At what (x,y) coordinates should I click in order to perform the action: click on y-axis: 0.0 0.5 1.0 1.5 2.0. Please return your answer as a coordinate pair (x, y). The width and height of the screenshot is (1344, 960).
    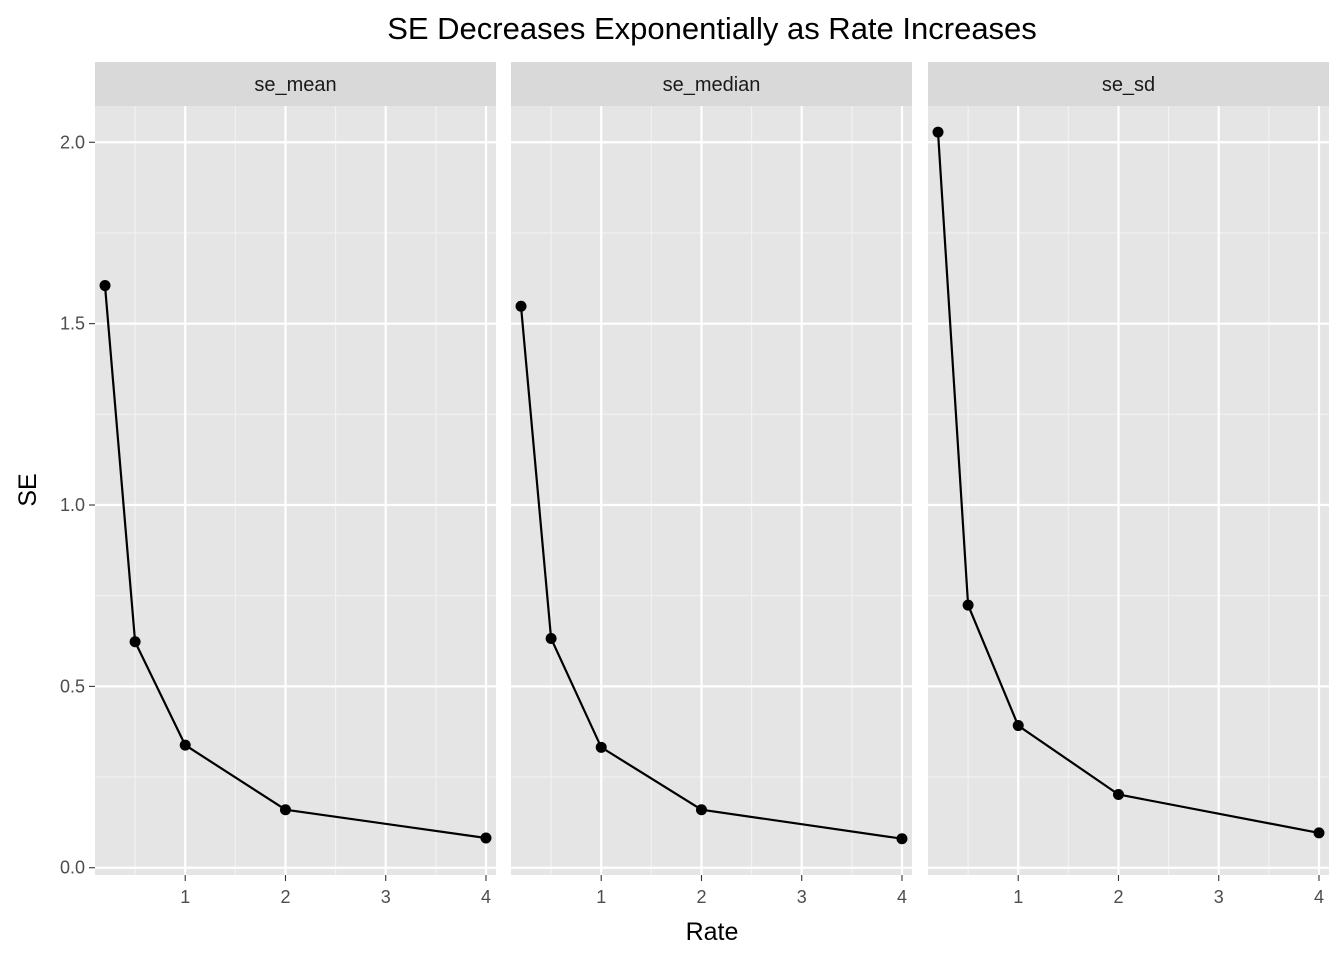
    Looking at the image, I should click on (77, 505).